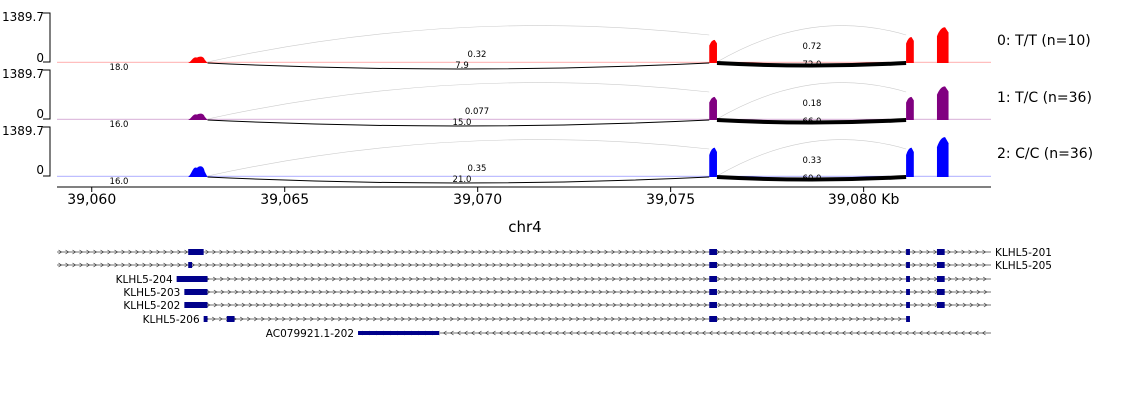 The image size is (1133, 403). What do you see at coordinates (284, 200) in the screenshot?
I see `x-tick-label-1: 39,065` at bounding box center [284, 200].